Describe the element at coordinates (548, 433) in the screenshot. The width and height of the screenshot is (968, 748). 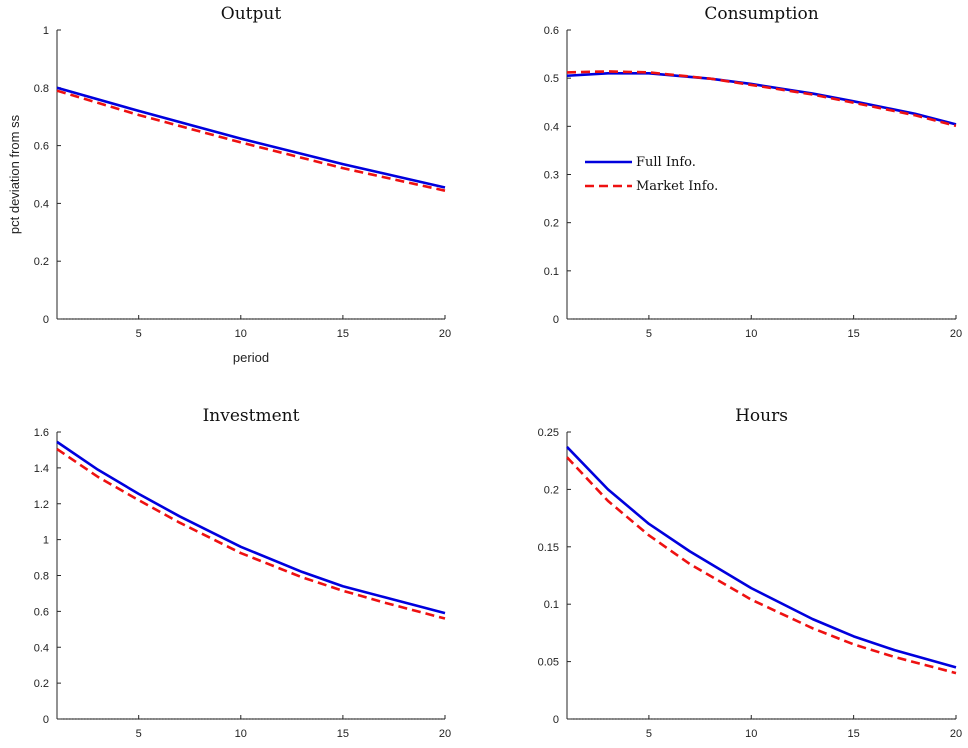
I see `y-tick-label: 0.25` at that location.